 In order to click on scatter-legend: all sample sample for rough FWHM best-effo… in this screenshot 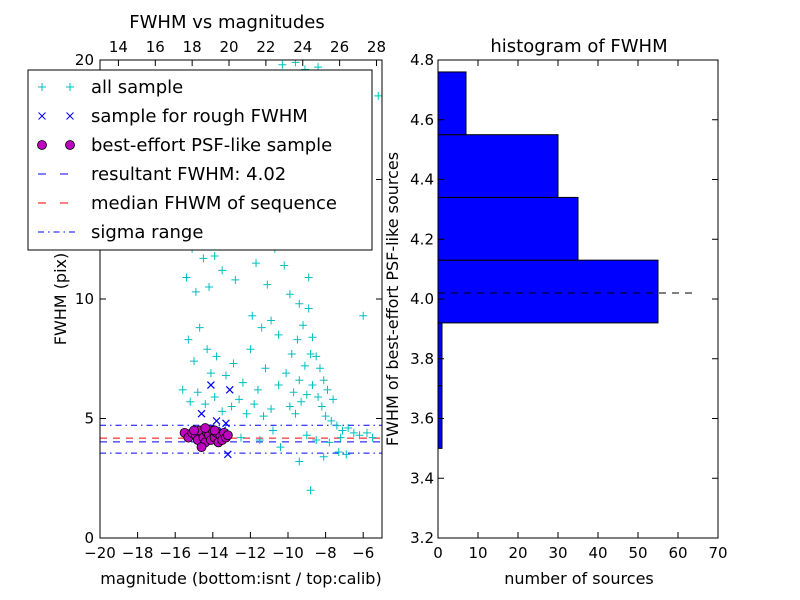, I will do `click(200, 160)`.